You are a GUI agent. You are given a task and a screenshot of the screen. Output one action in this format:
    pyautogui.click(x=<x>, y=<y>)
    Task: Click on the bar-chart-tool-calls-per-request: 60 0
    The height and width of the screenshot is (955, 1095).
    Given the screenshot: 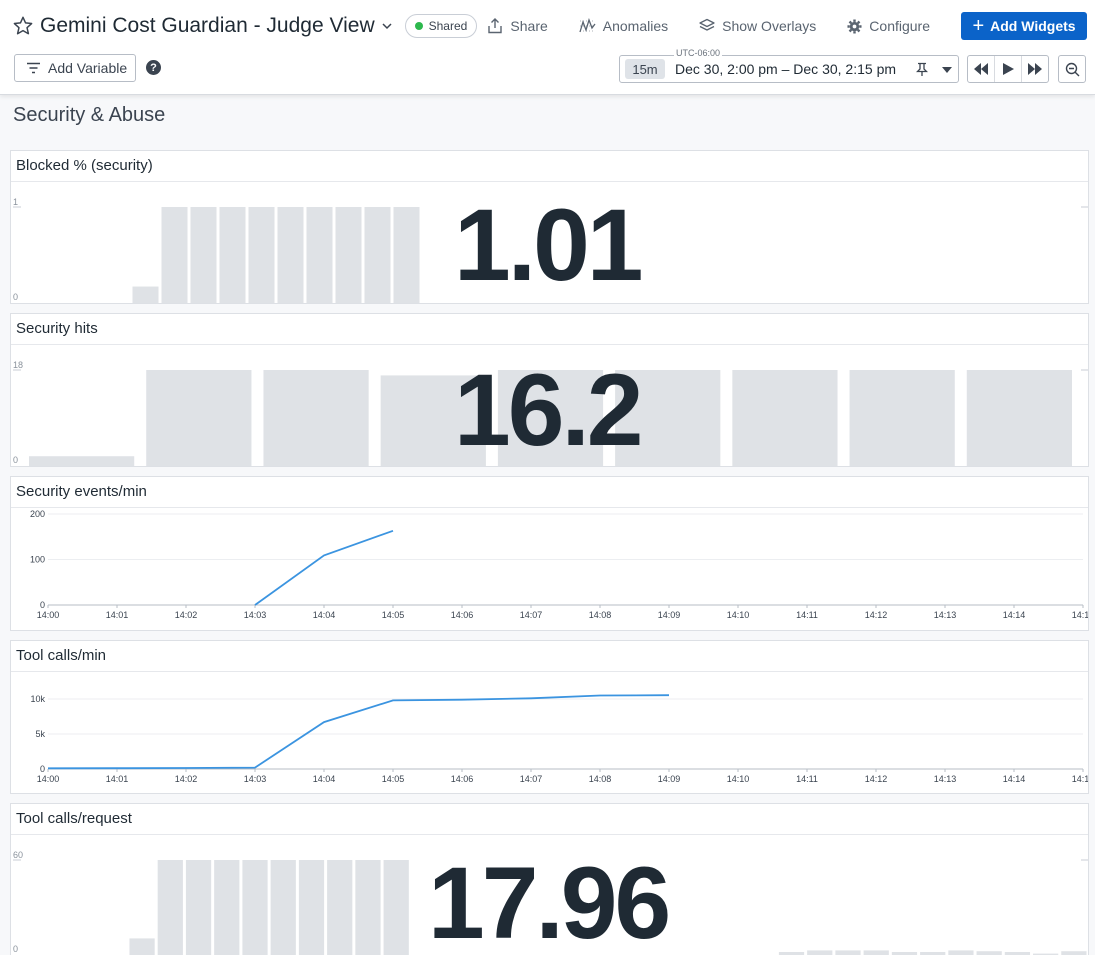 What is the action you would take?
    pyautogui.click(x=550, y=902)
    